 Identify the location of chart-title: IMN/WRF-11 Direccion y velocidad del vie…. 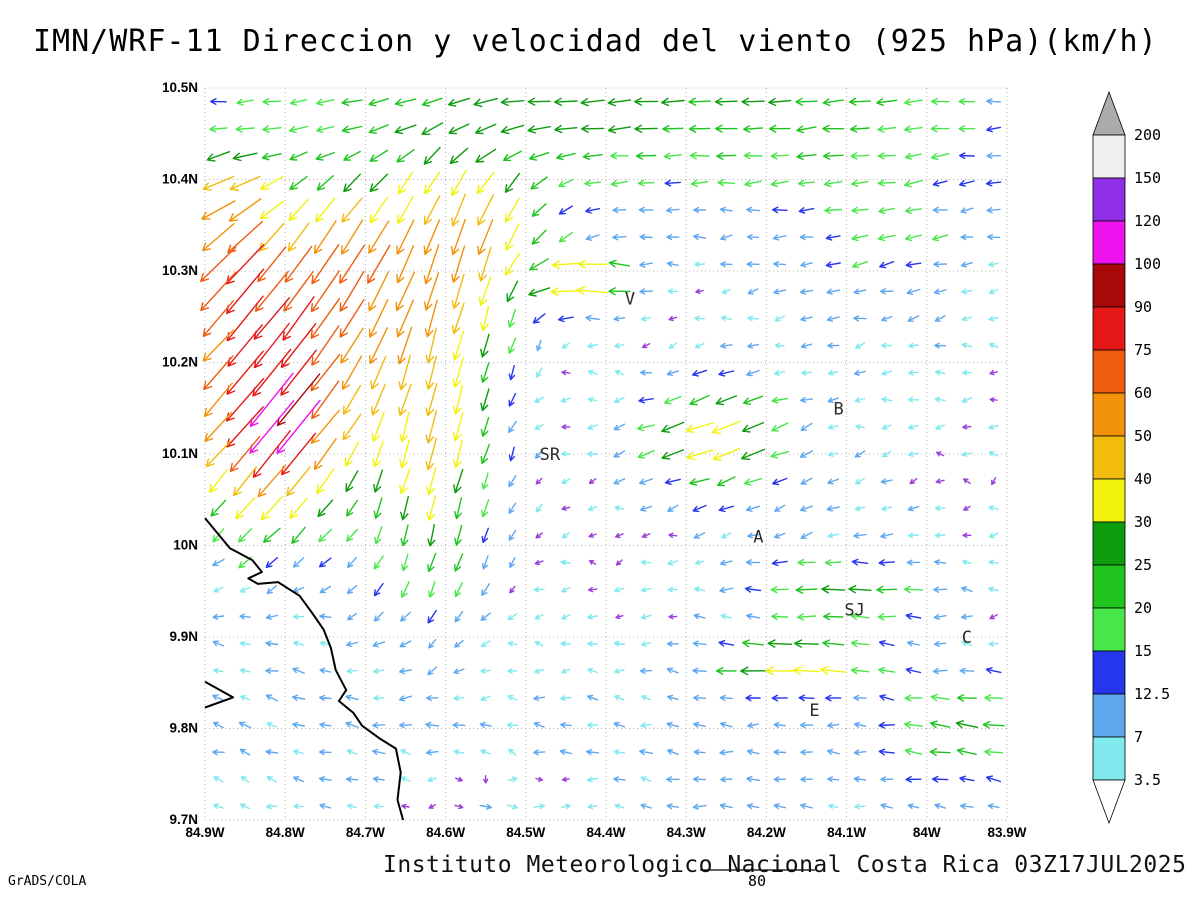
(595, 41).